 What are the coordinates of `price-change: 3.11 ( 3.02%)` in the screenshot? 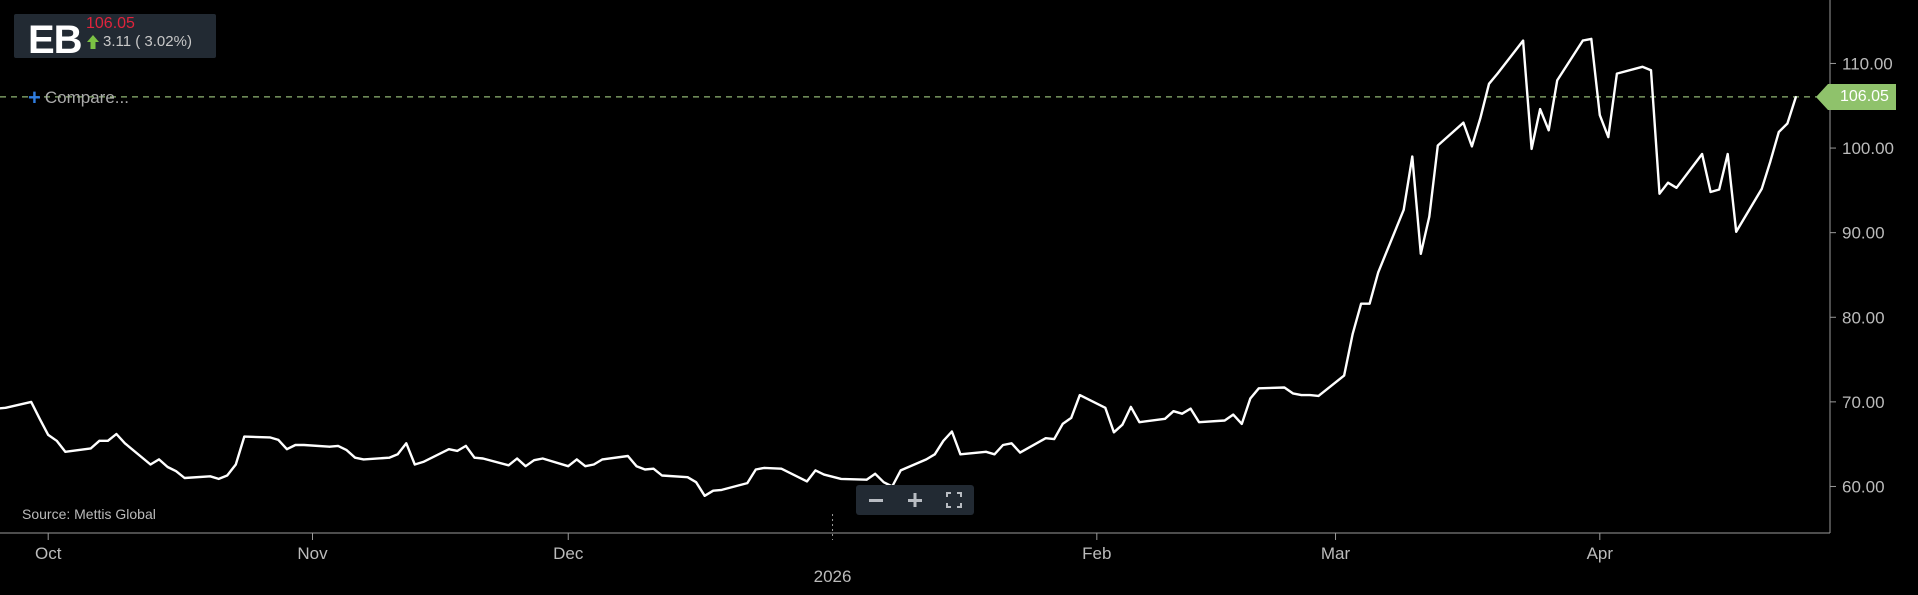 It's located at (139, 41).